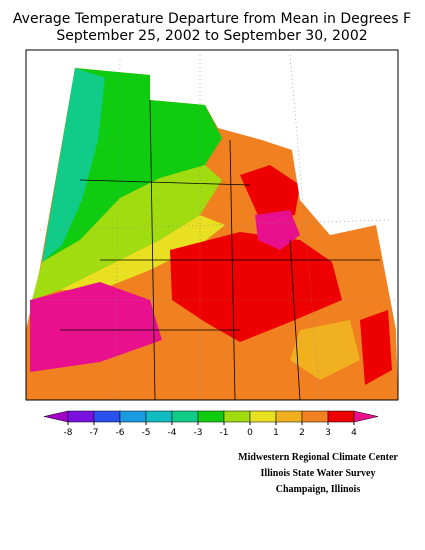 This screenshot has width=425, height=550. What do you see at coordinates (354, 433) in the screenshot?
I see `legend-tick-label: 4` at bounding box center [354, 433].